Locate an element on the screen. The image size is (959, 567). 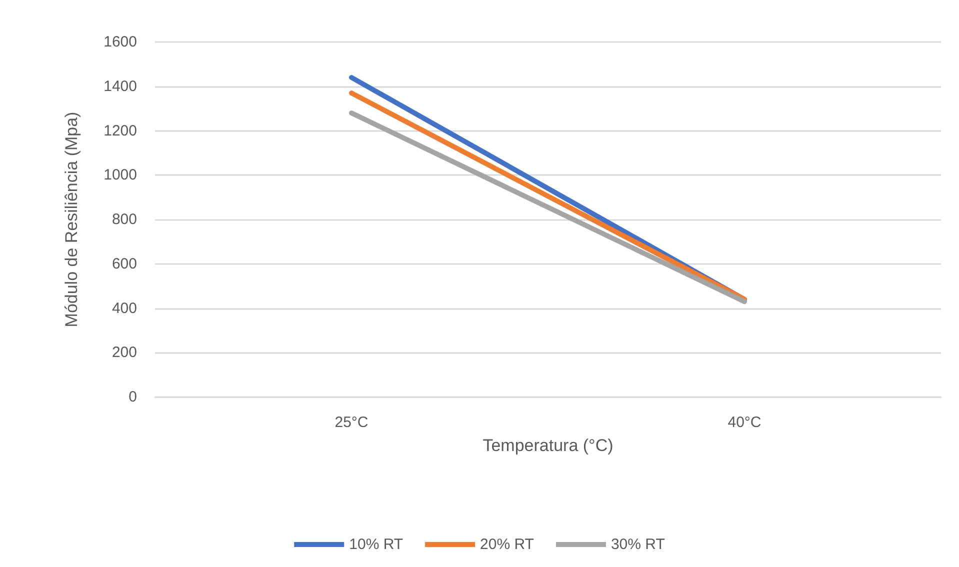
y-tick-label: 1200 is located at coordinates (120, 131).